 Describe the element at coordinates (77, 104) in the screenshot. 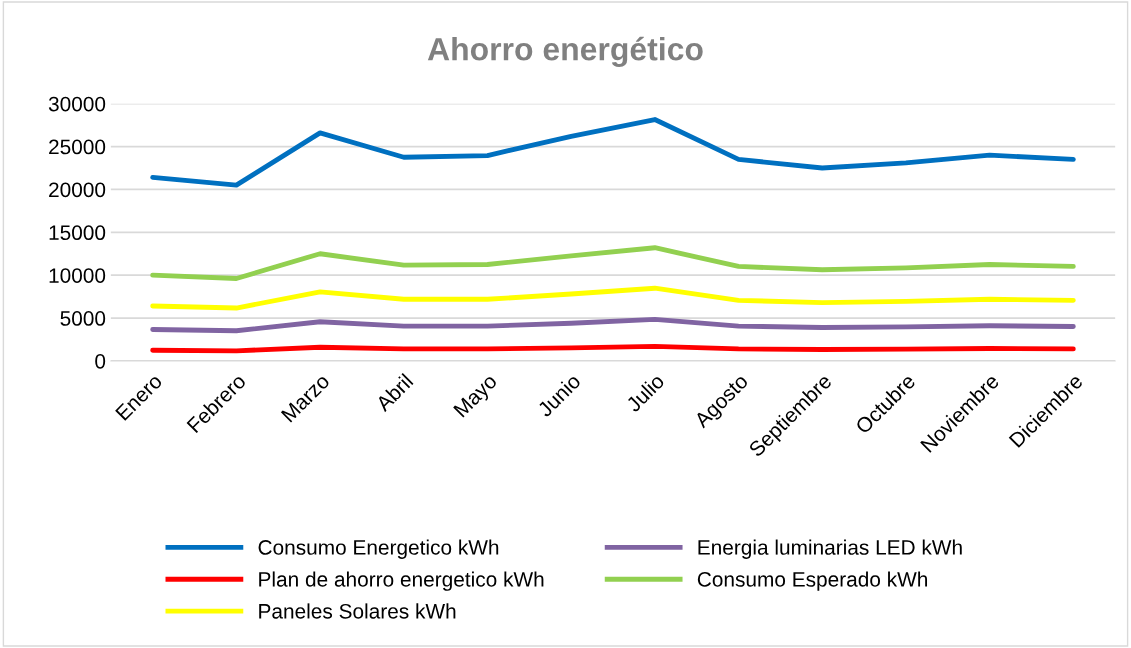

I see `y-tick-label: 30000` at that location.